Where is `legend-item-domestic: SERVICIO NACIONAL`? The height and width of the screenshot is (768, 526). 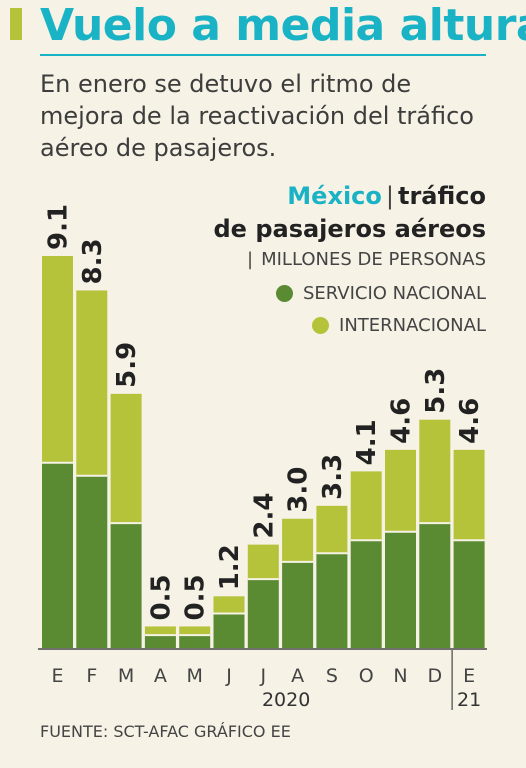 legend-item-domestic: SERVICIO NACIONAL is located at coordinates (380, 293).